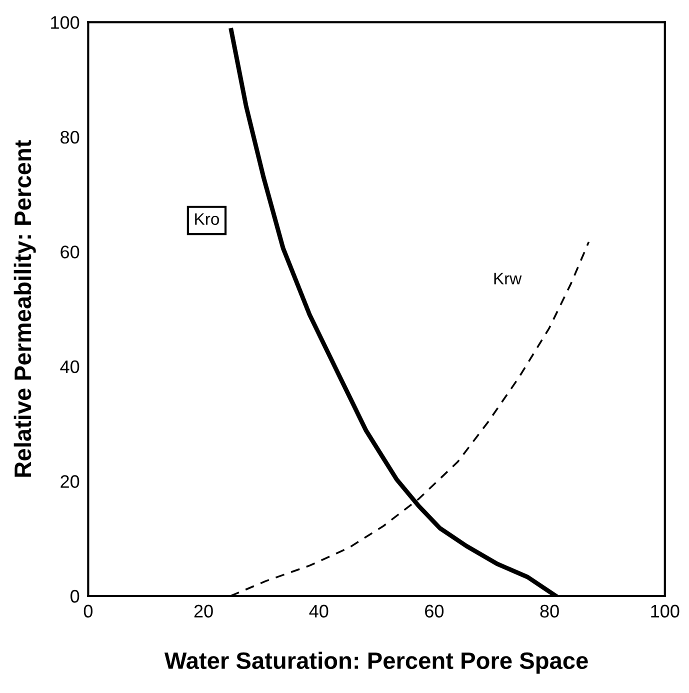 Image resolution: width=689 pixels, height=693 pixels. Describe the element at coordinates (376, 663) in the screenshot. I see `x-axis-title: Water Saturation: Percent Pore Space` at that location.